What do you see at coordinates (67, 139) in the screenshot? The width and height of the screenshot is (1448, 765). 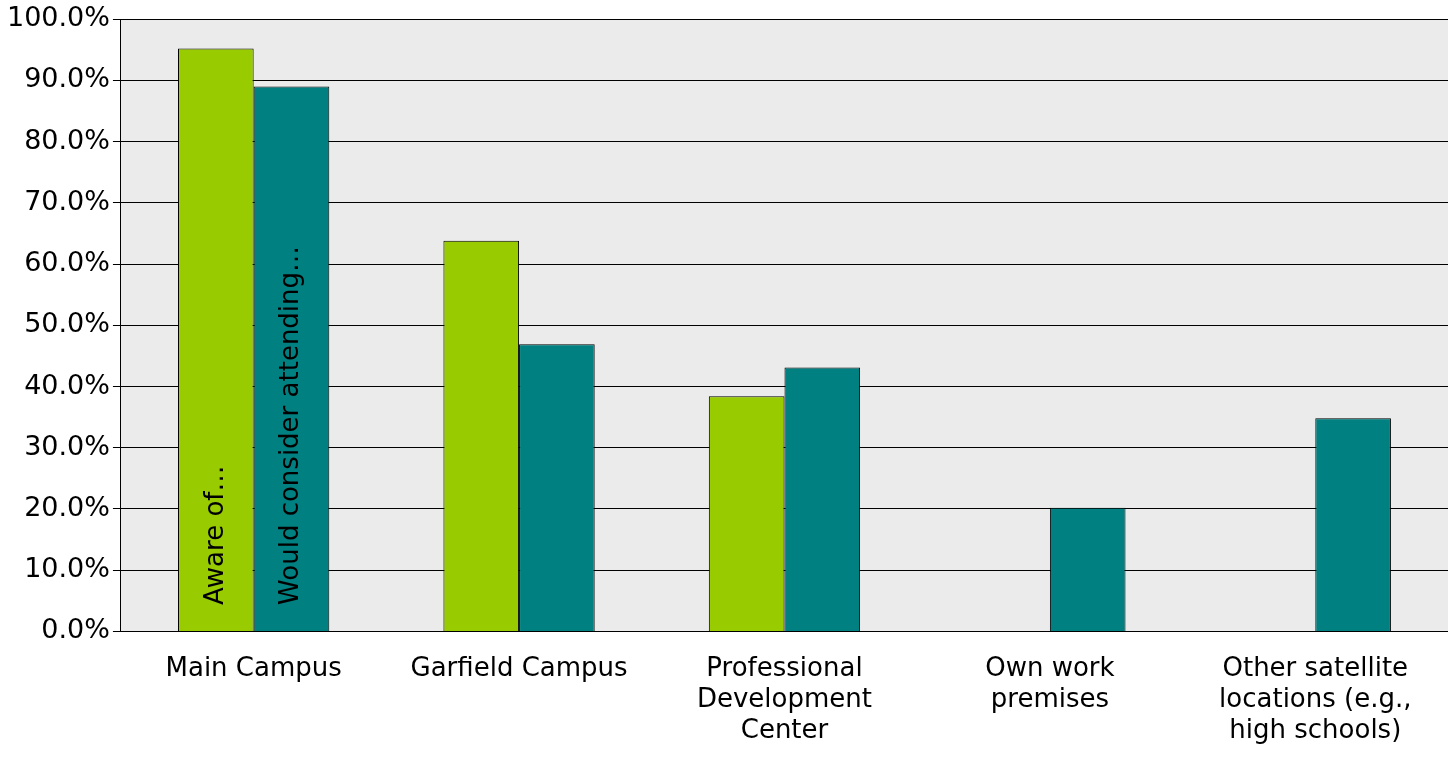 I see `y-tick-label: 80.0%` at bounding box center [67, 139].